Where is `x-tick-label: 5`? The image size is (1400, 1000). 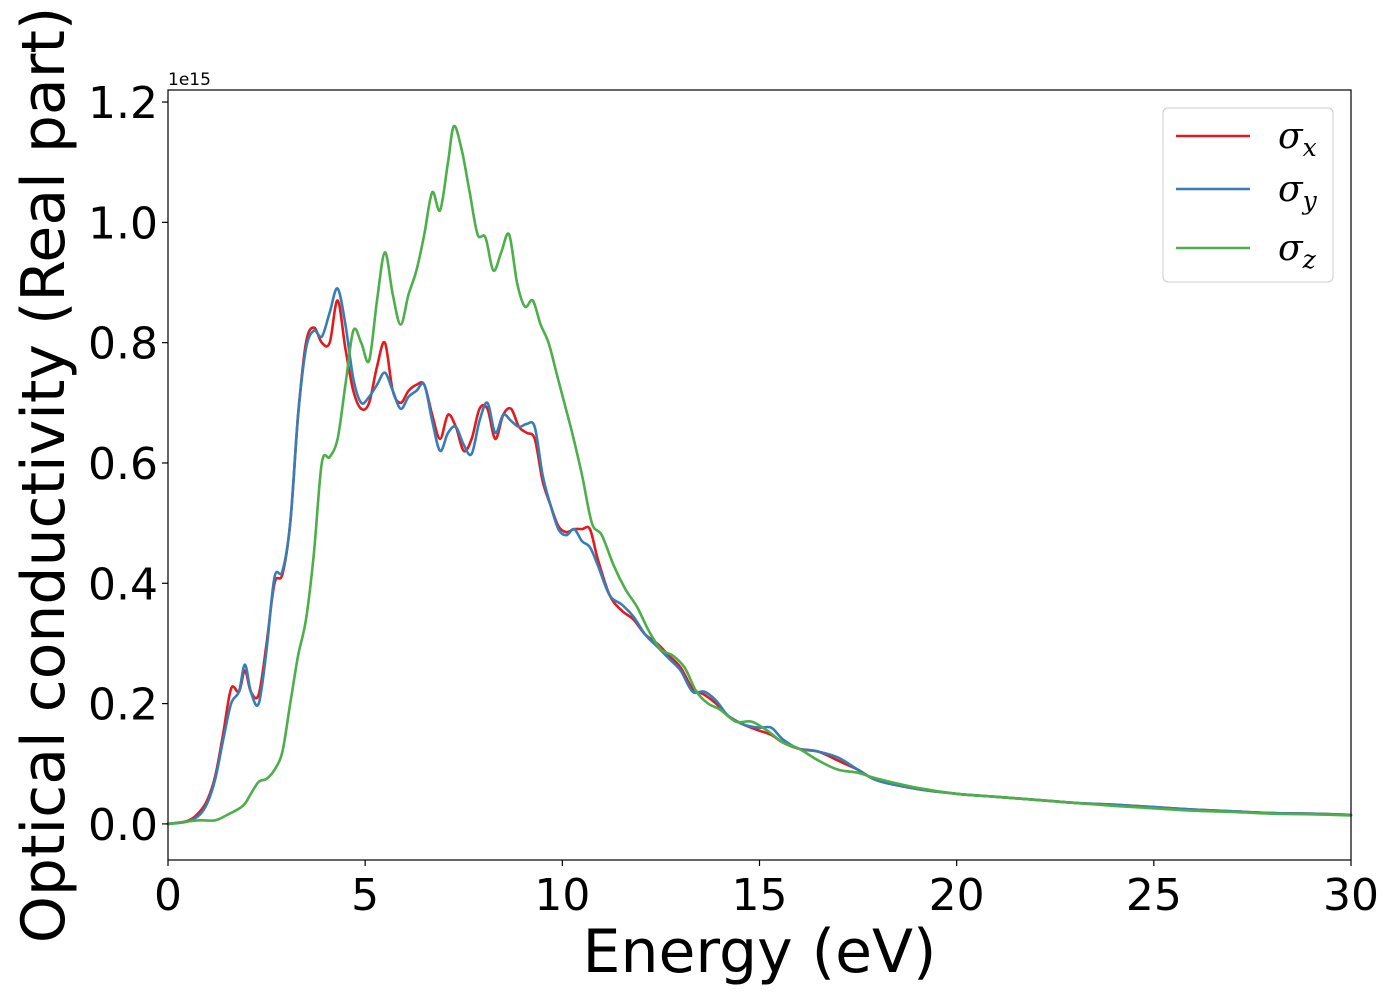
x-tick-label: 5 is located at coordinates (365, 895).